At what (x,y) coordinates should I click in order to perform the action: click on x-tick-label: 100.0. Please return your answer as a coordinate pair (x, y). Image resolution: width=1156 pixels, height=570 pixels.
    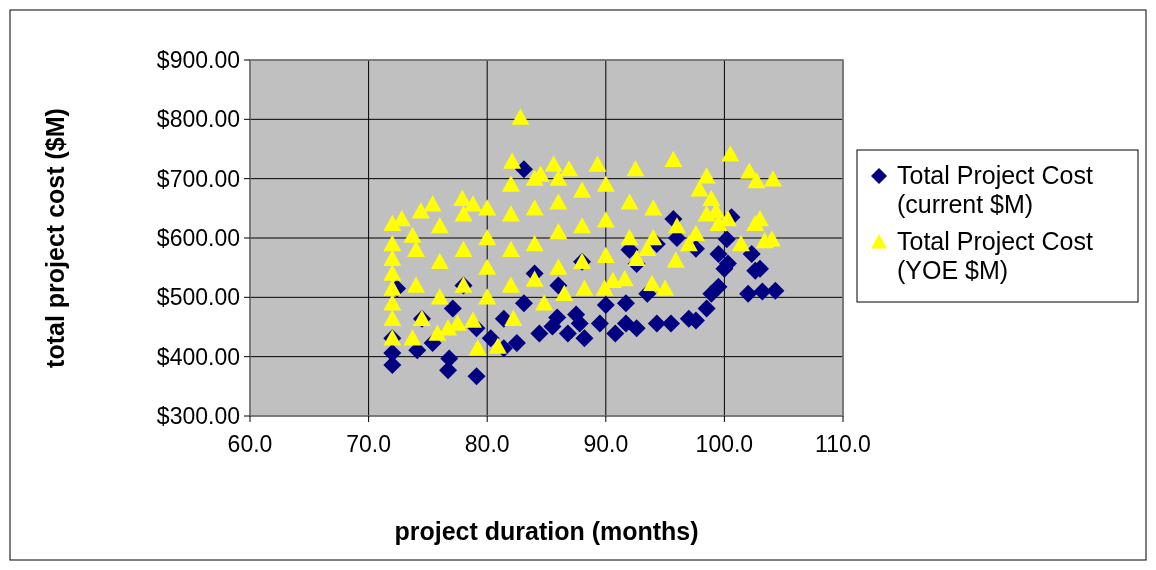
    Looking at the image, I should click on (724, 444).